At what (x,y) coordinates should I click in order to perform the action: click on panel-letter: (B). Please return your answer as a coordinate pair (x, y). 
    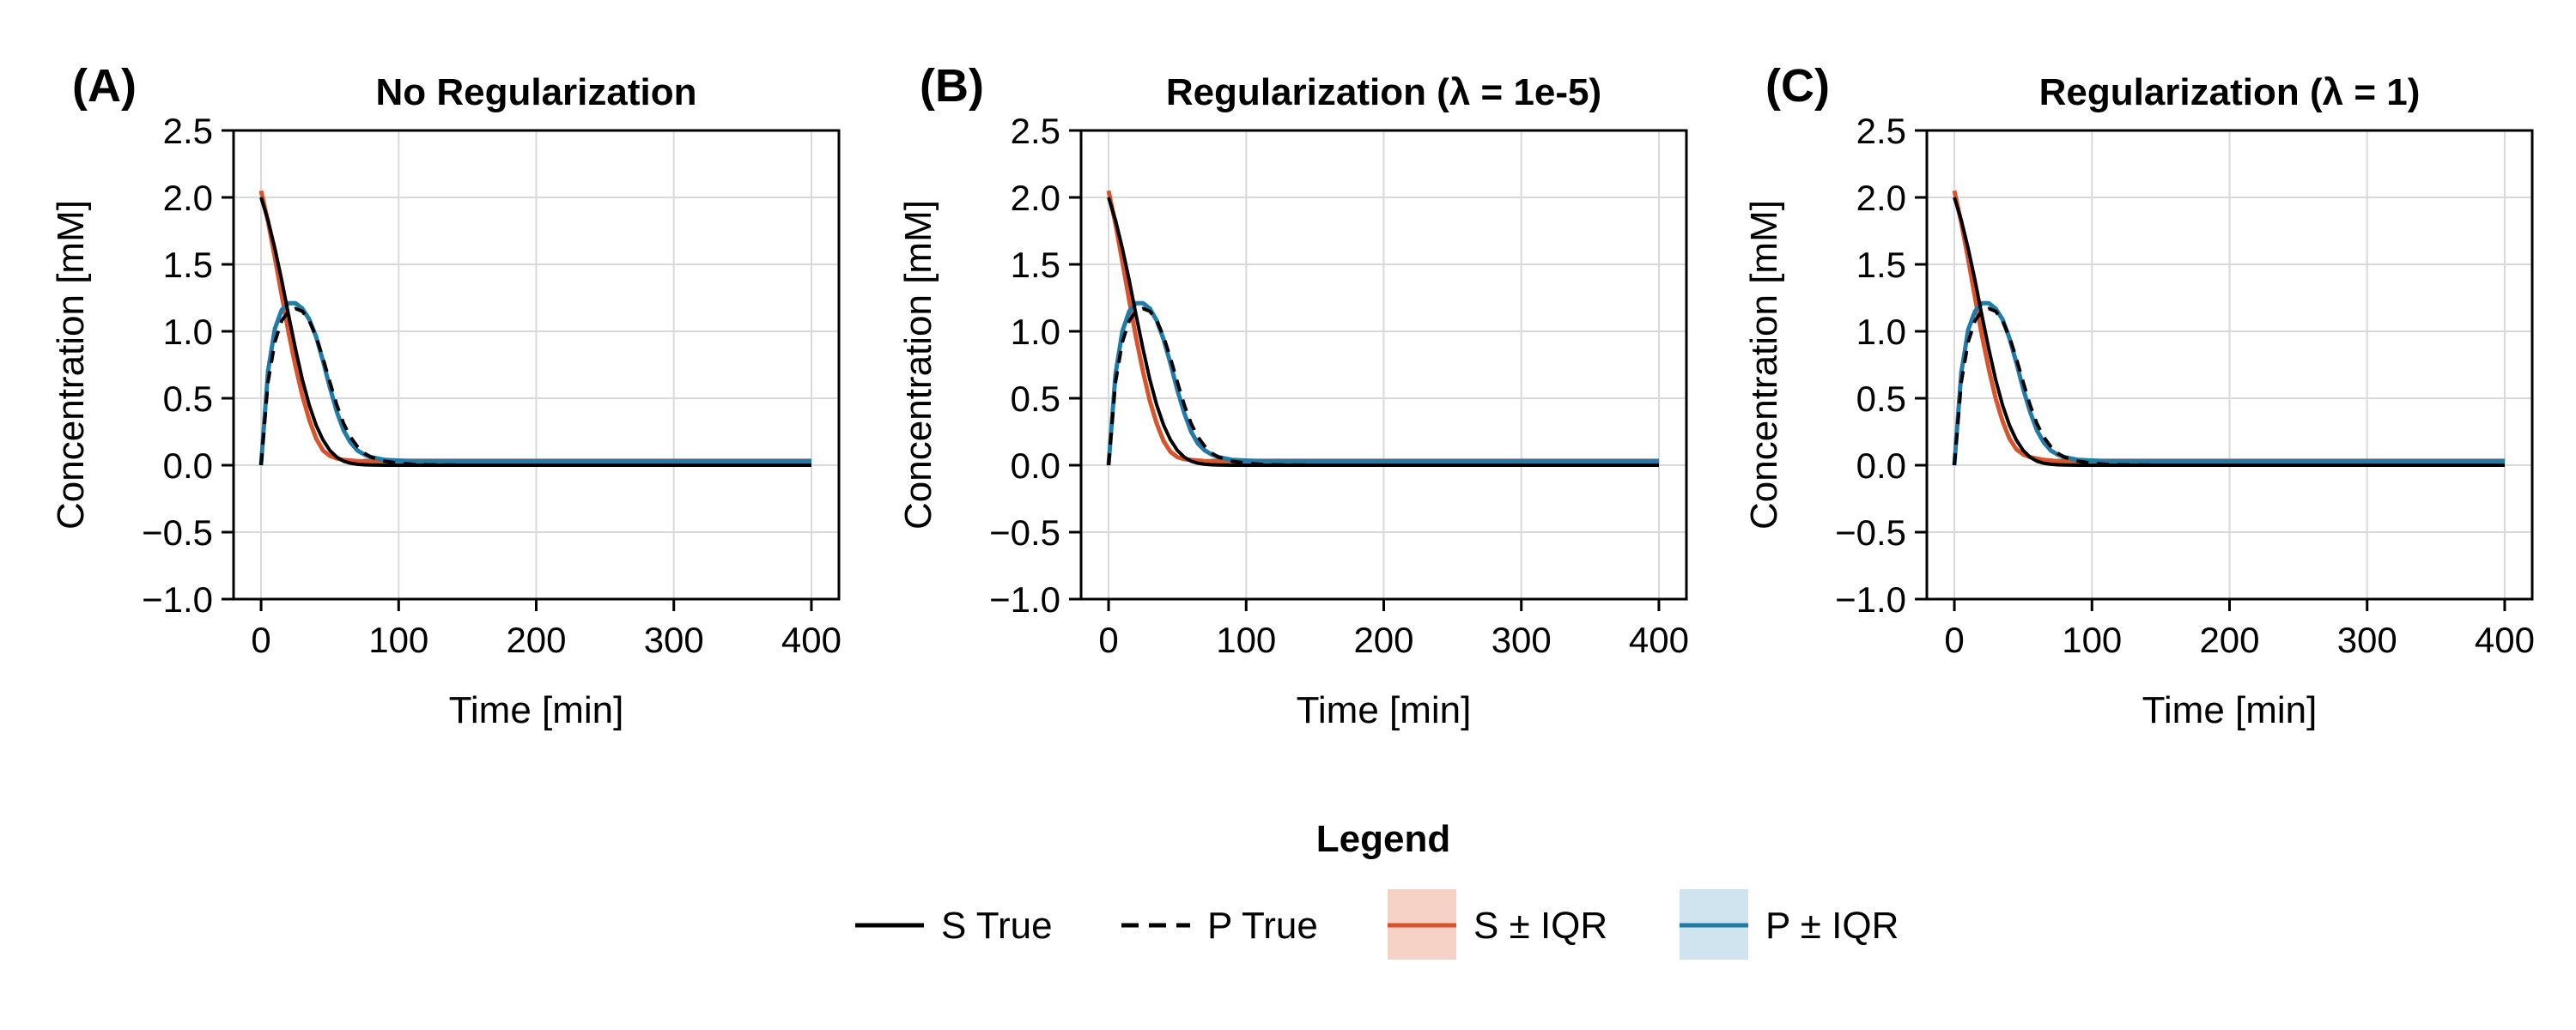
    Looking at the image, I should click on (952, 86).